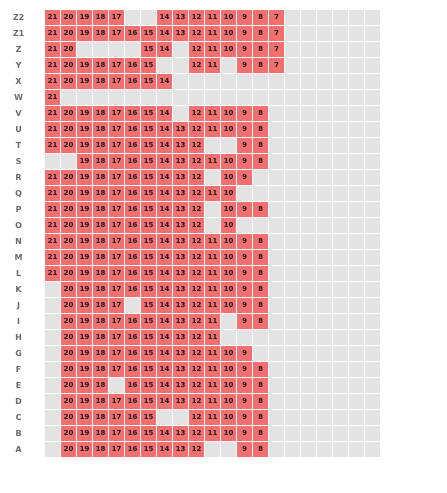  What do you see at coordinates (244, 113) in the screenshot?
I see `seat-v-9: 9` at bounding box center [244, 113].